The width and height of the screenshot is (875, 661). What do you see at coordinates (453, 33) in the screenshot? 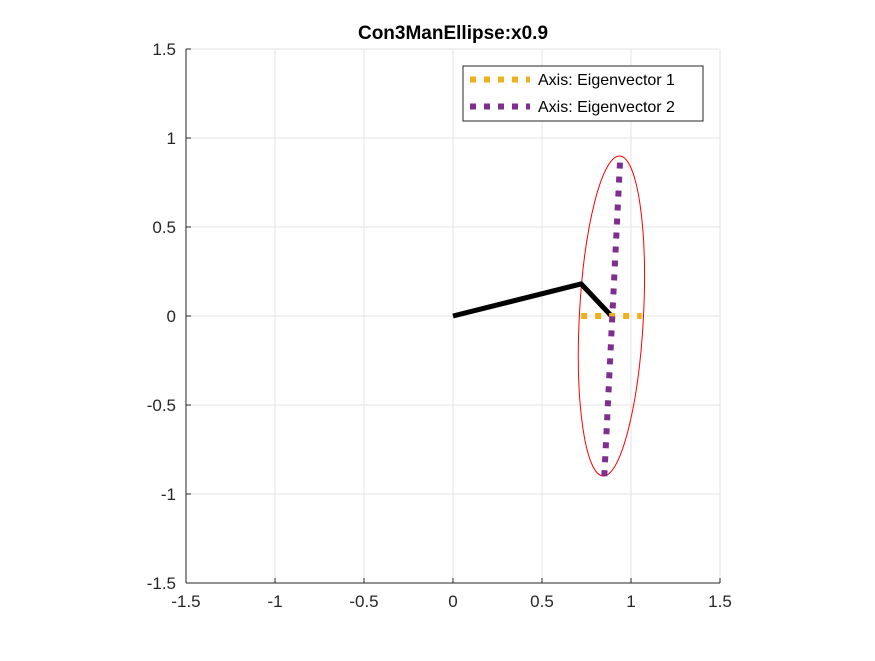
I see `chart-title: Con3ManEllipse:x0.9` at bounding box center [453, 33].